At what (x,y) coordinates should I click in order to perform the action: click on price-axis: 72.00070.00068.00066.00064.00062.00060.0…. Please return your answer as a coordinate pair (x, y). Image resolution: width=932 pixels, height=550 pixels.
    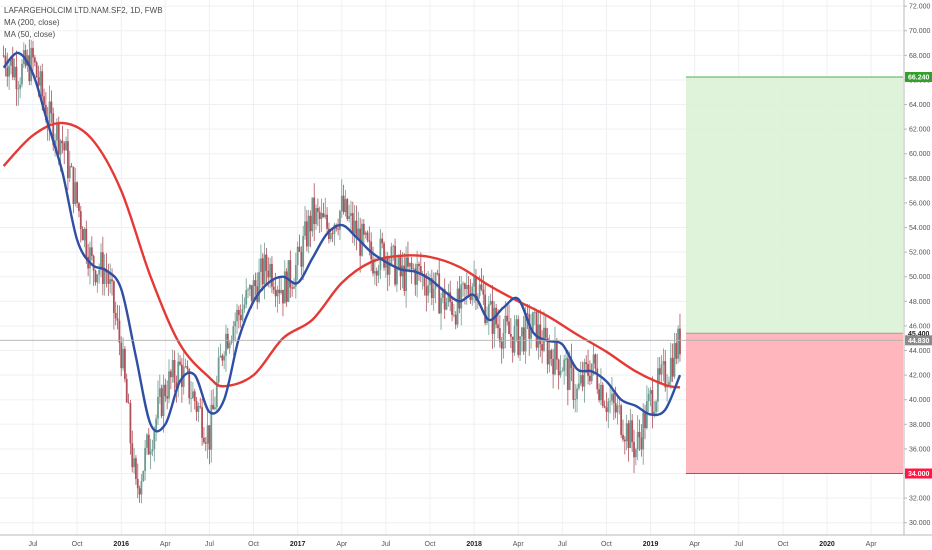
    Looking at the image, I should click on (917, 267).